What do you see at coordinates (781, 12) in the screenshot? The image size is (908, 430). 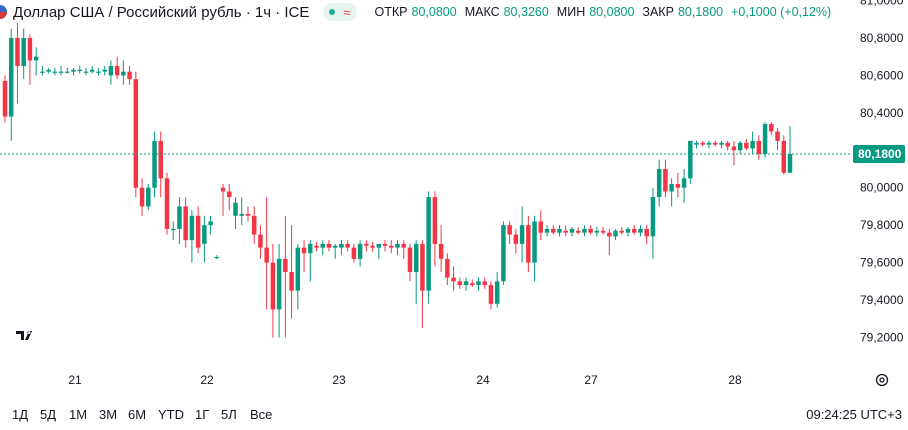 I see `change-value: +0,1000 (+0,12%)` at bounding box center [781, 12].